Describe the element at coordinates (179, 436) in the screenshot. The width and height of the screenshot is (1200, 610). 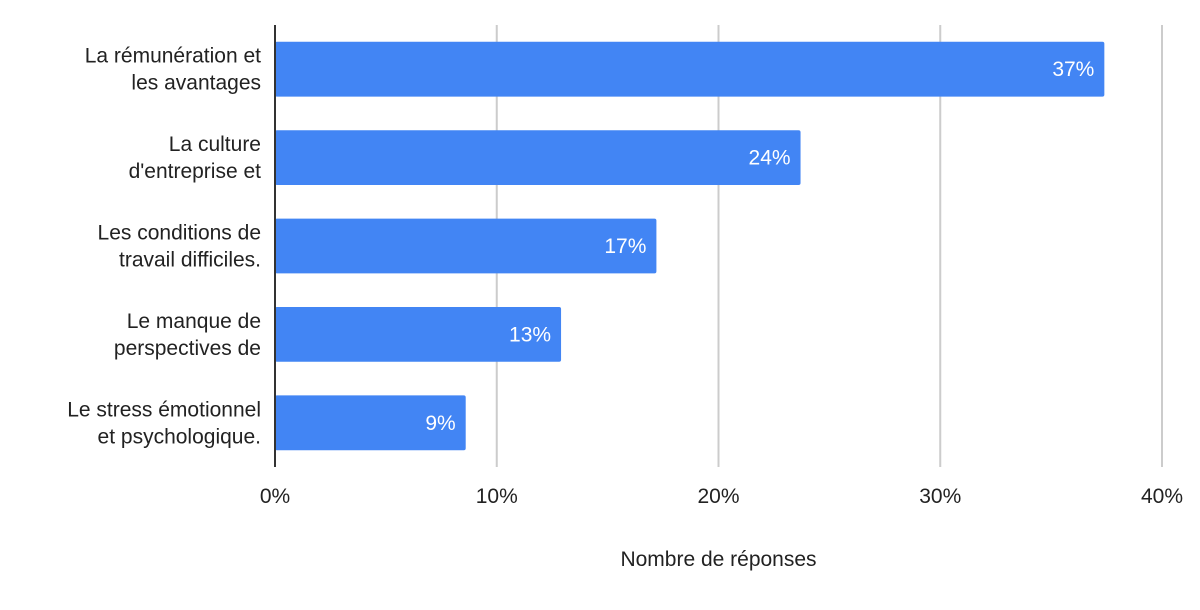
I see `category-label-line: et psychologique.` at that location.